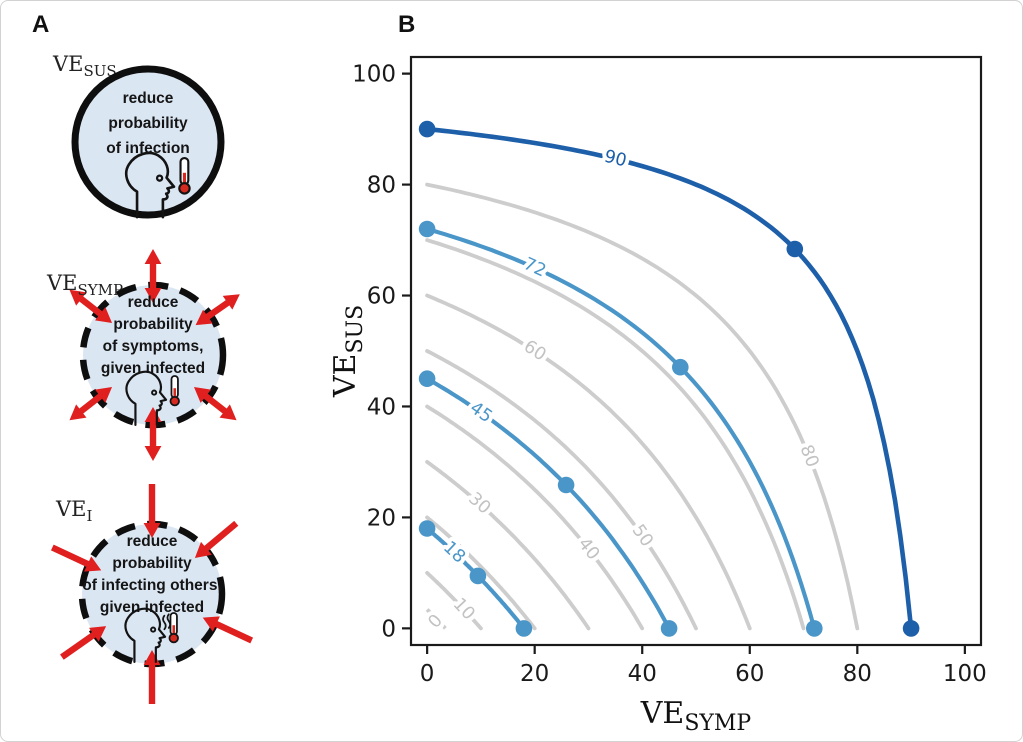  What do you see at coordinates (427, 674) in the screenshot?
I see `x-tick-label: 0` at bounding box center [427, 674].